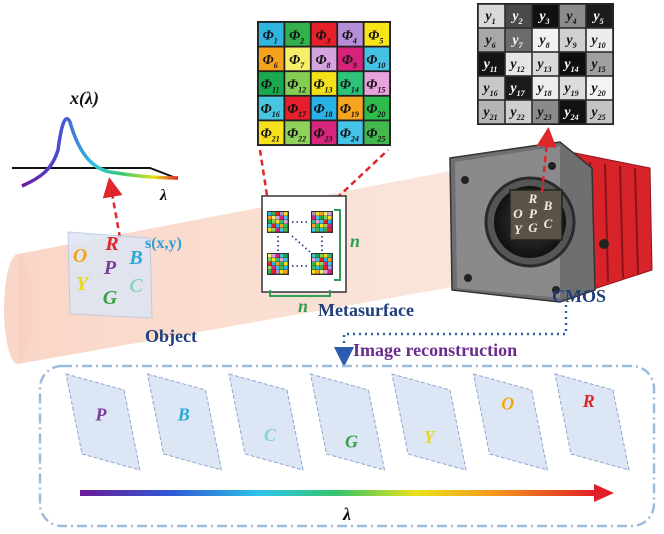  Describe the element at coordinates (543, 41) in the screenshot. I see `y-cell-label: y8` at that location.